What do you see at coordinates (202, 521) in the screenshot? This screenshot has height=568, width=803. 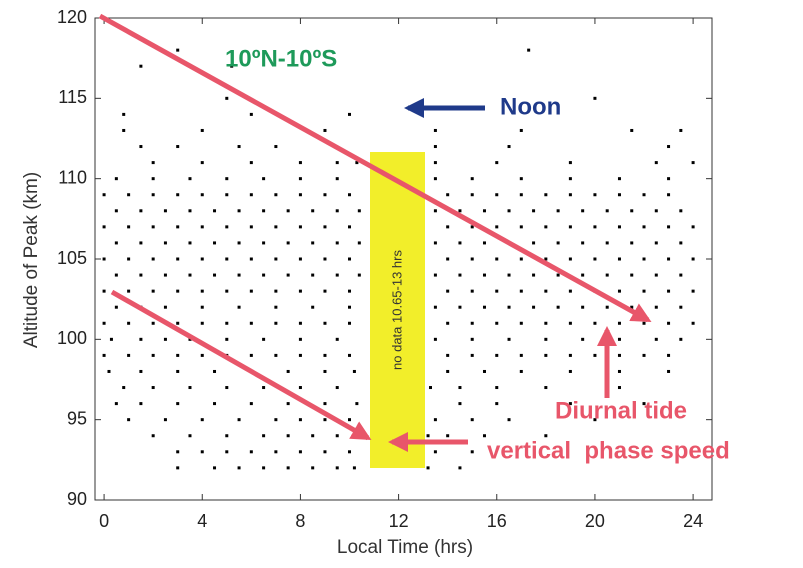 I see `x-tick-label: 4` at bounding box center [202, 521].